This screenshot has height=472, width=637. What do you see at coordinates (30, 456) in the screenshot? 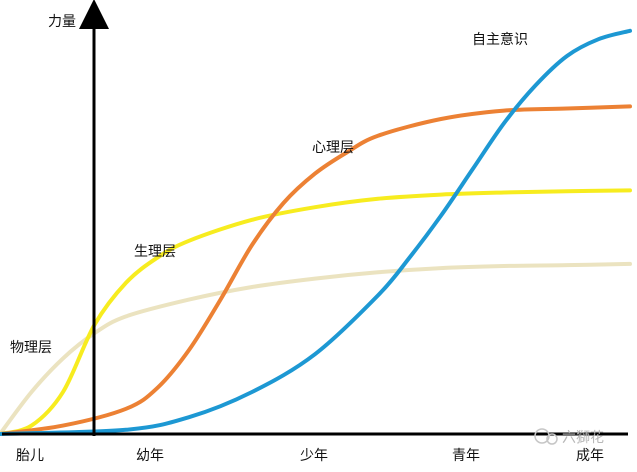
I see `x-tick-label: 胎儿` at bounding box center [30, 456].